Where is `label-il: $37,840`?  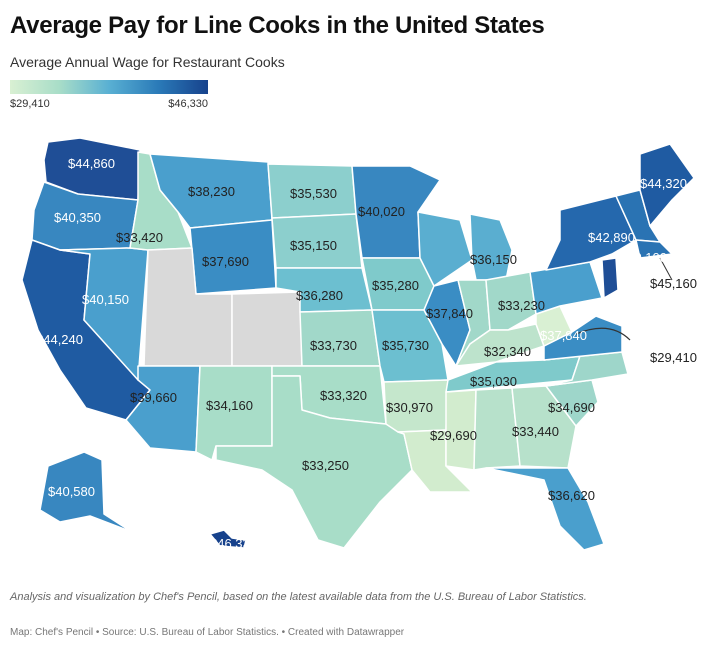 label-il: $37,840 is located at coordinates (449, 313).